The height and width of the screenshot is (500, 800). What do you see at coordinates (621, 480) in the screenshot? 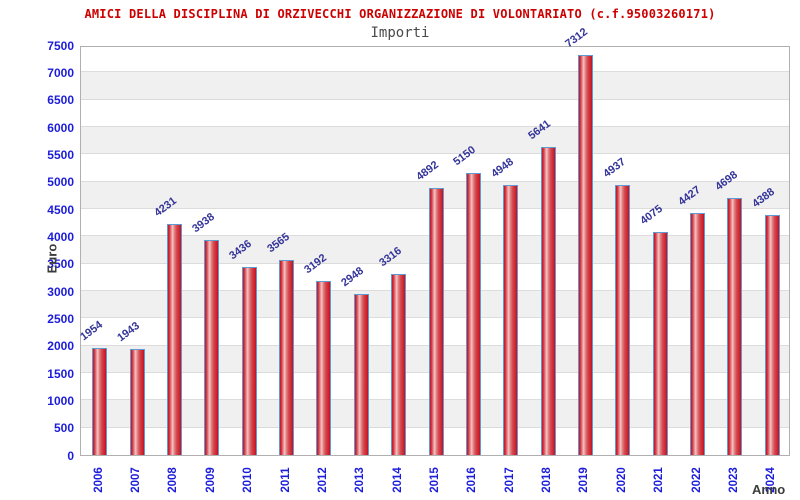
I see `x-tick-label: 2020` at bounding box center [621, 480].